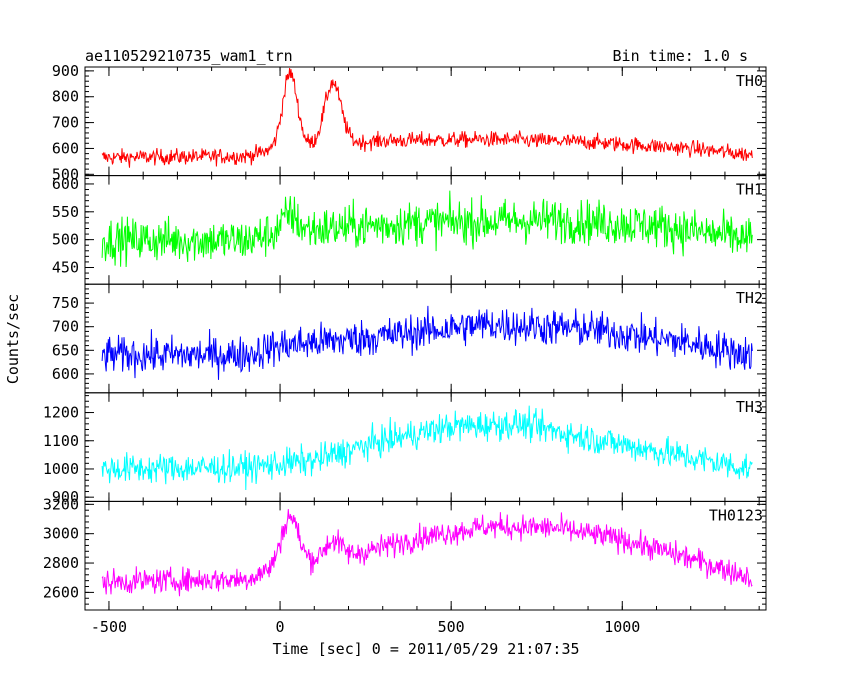 Image resolution: width=850 pixels, height=680 pixels. What do you see at coordinates (451, 627) in the screenshot?
I see `x-tick-label: 500` at bounding box center [451, 627].